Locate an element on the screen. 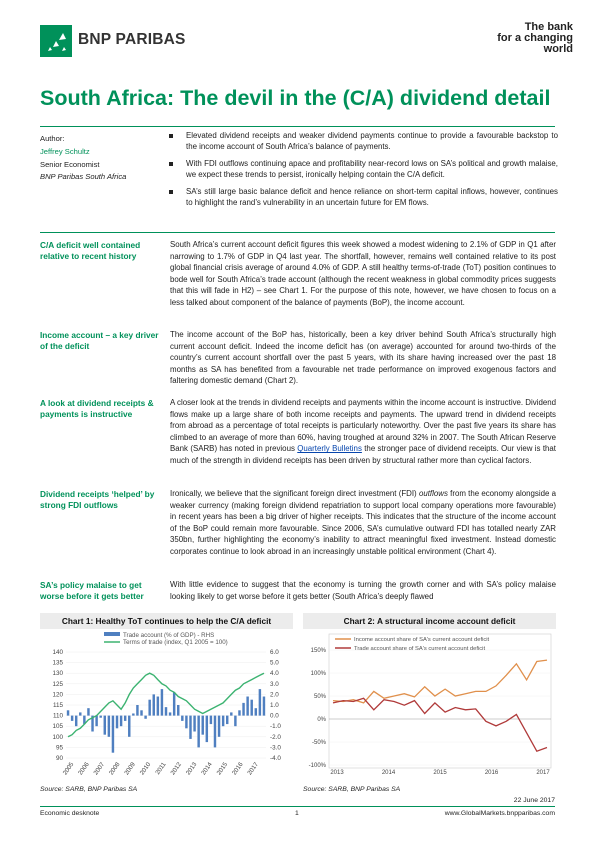 This screenshot has width=595, height=842. title-divider is located at coordinates (297, 126).